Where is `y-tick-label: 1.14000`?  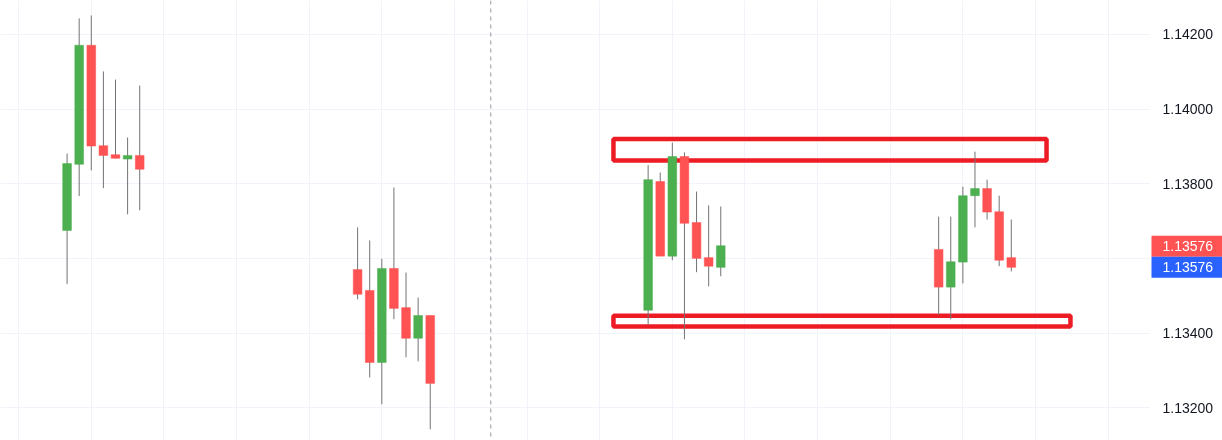 y-tick-label: 1.14000 is located at coordinates (1188, 109).